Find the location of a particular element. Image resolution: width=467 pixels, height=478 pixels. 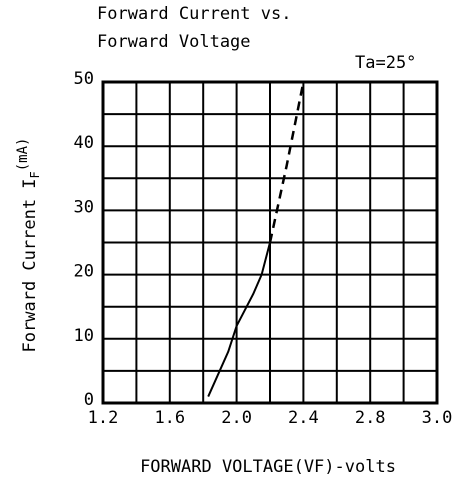

y-axis-label: Forward Current IF(mA) is located at coordinates (28, 245).